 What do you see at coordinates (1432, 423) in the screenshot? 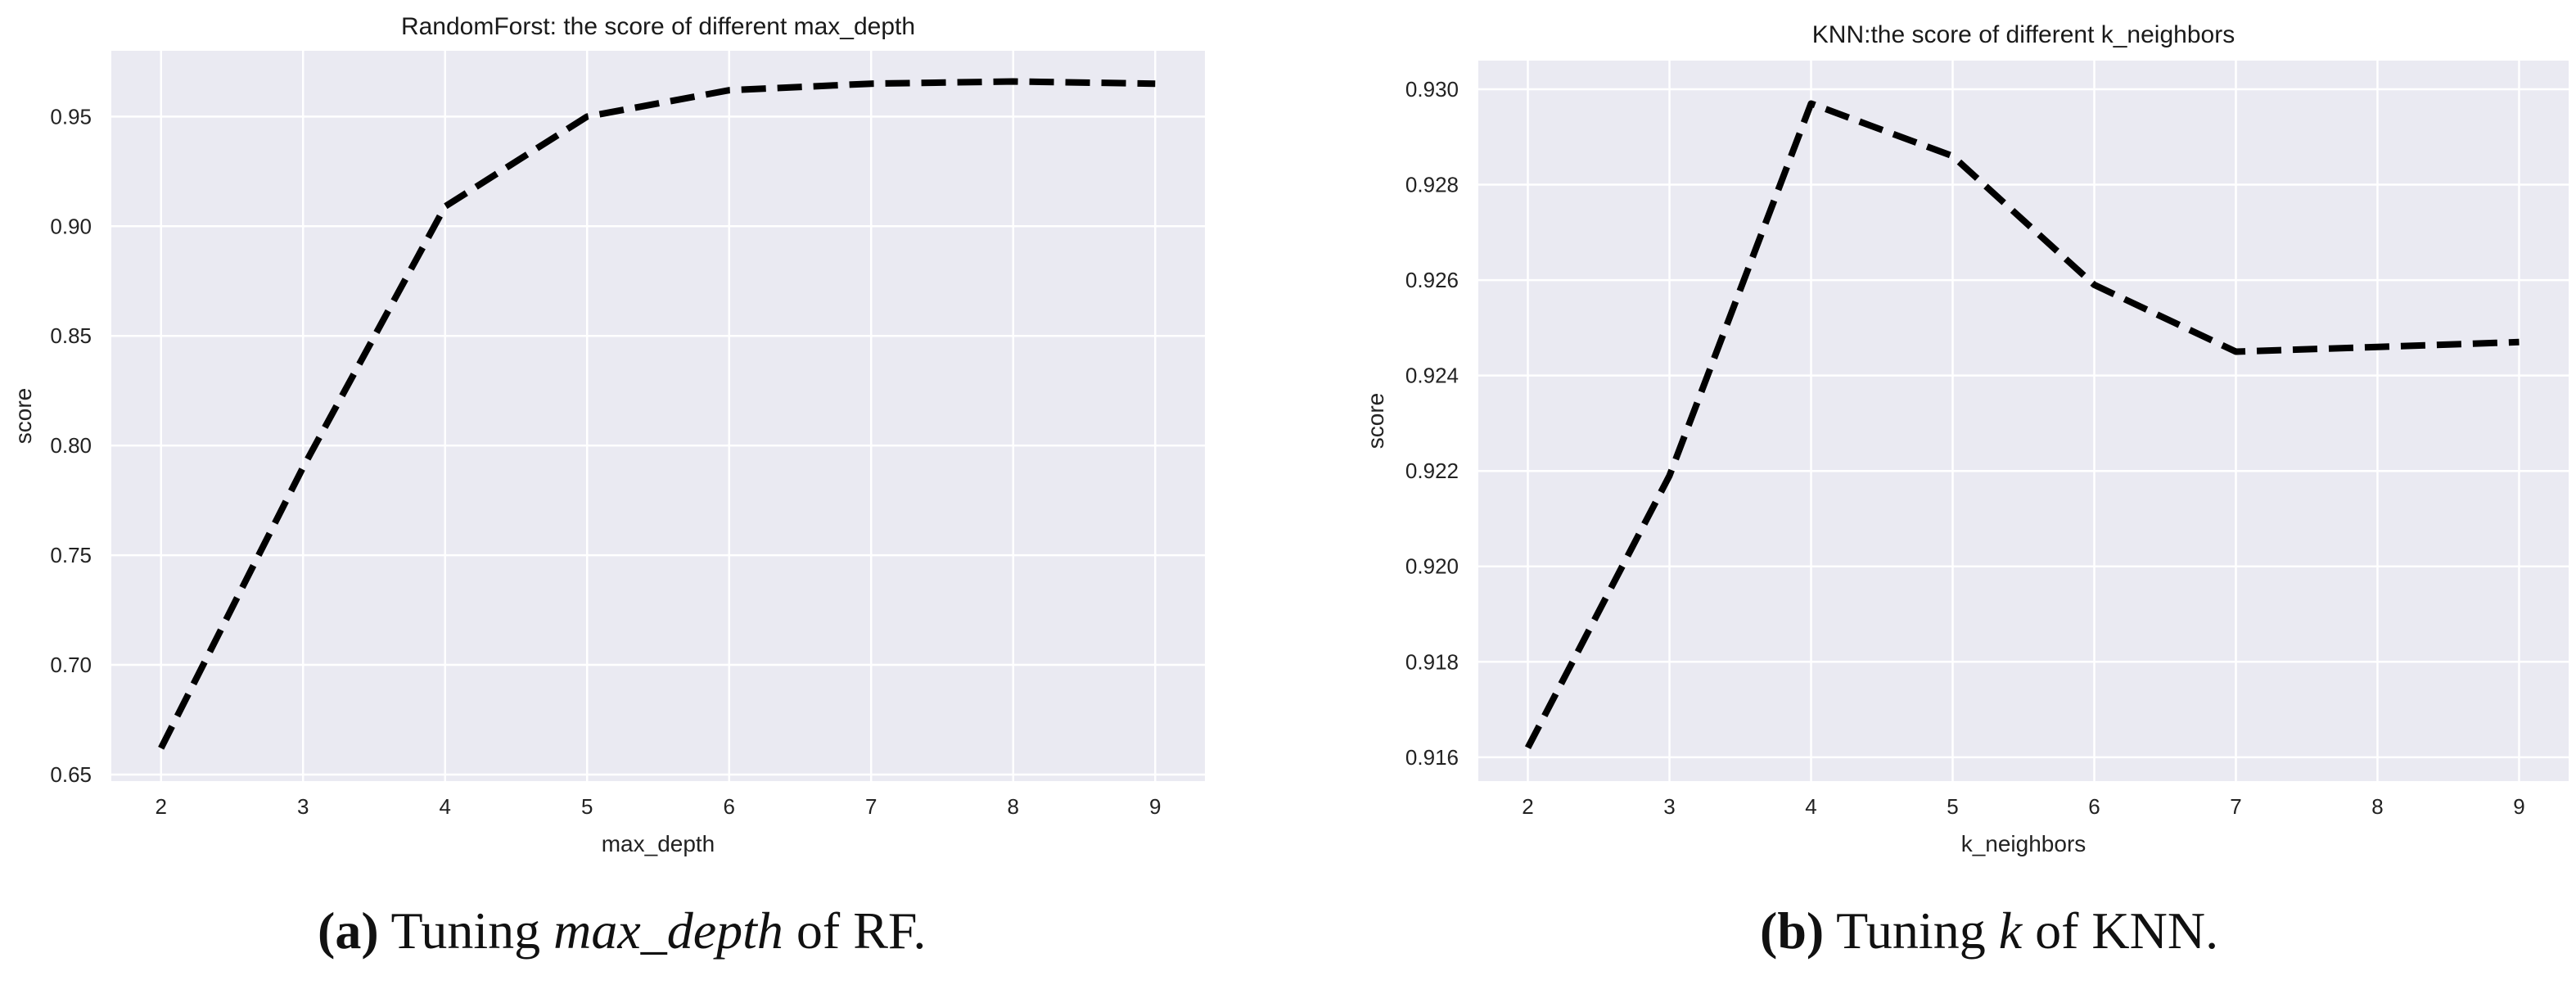
I see `chart-b-y-ticks: 0.916 0.918 0.920 0.922 0.924 0.926 0.928 0.930` at bounding box center [1432, 423].